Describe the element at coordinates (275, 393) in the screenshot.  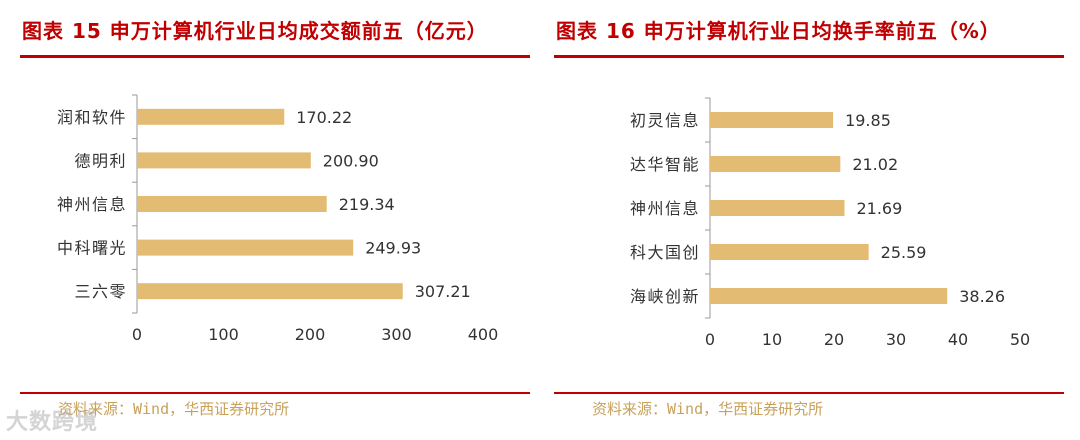
I see `figure-15-source-rule` at that location.